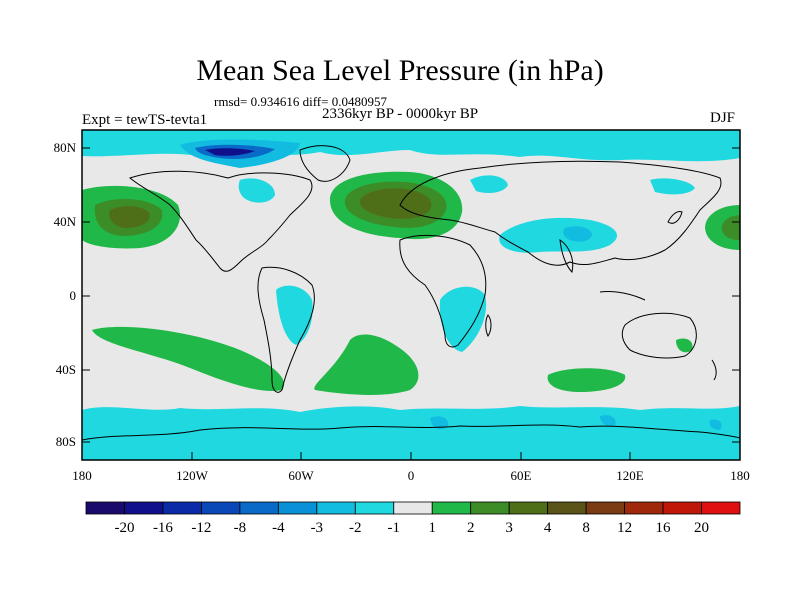  What do you see at coordinates (129, 217) in the screenshot?
I see `pacific-high-west-core` at bounding box center [129, 217].